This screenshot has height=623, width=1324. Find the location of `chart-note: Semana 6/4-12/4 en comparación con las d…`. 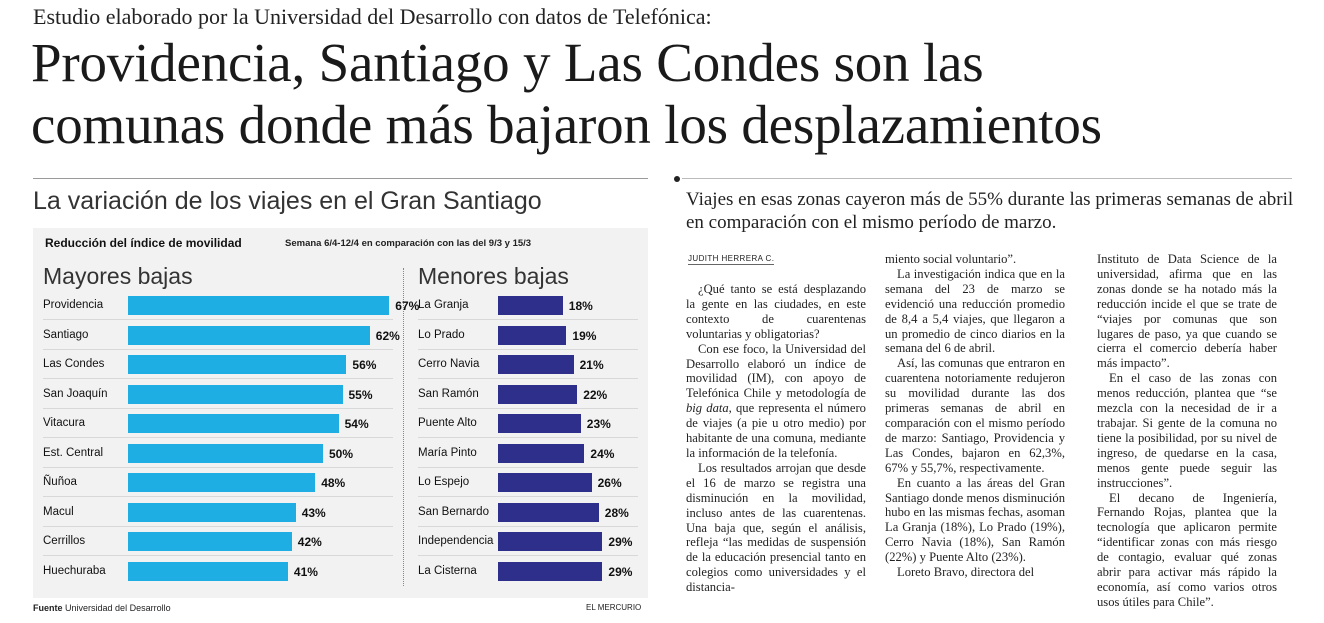

chart-note: Semana 6/4-12/4 en comparación con las d… is located at coordinates (408, 243).